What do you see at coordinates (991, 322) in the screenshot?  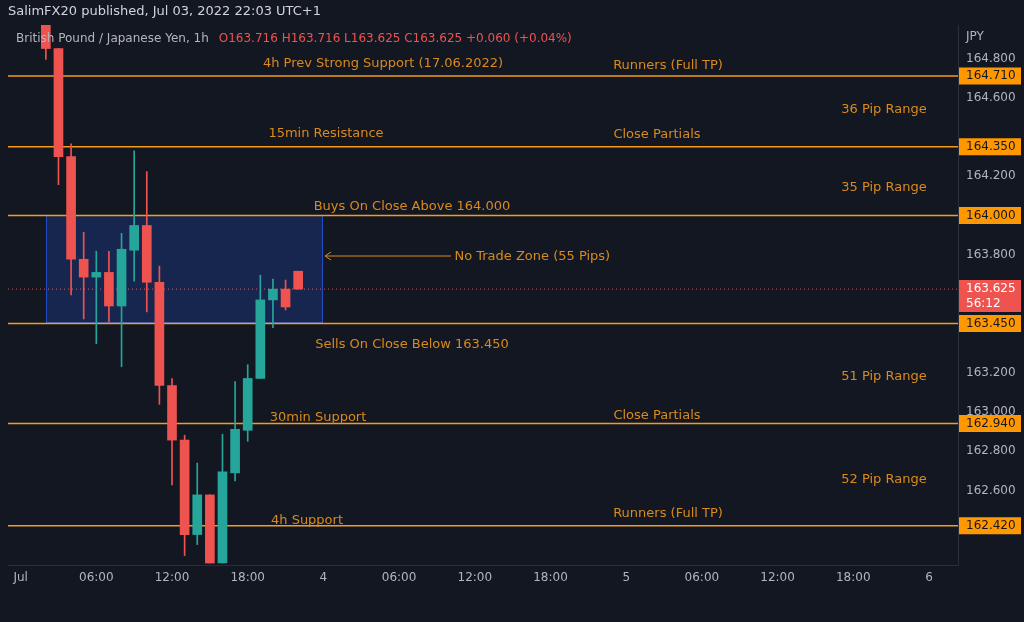 I see `ref-line-label: 163.450` at bounding box center [991, 322].